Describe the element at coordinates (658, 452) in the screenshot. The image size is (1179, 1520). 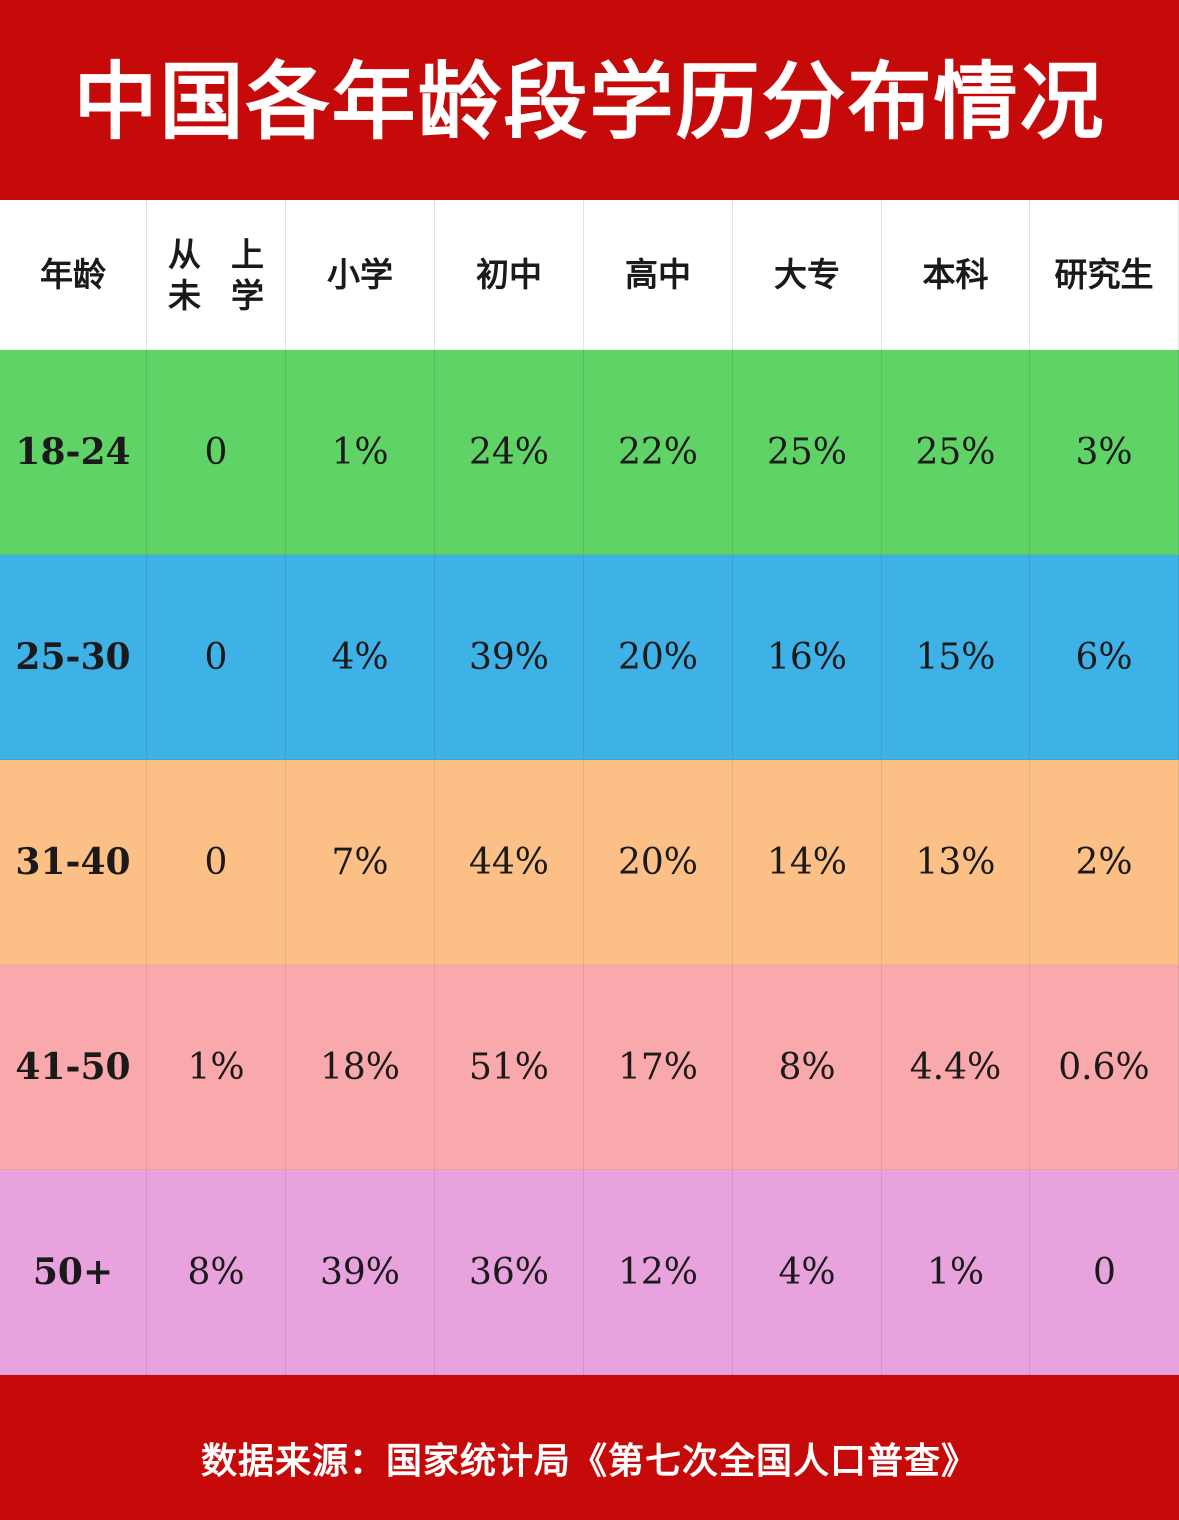
I see `table-cell: 22%` at that location.